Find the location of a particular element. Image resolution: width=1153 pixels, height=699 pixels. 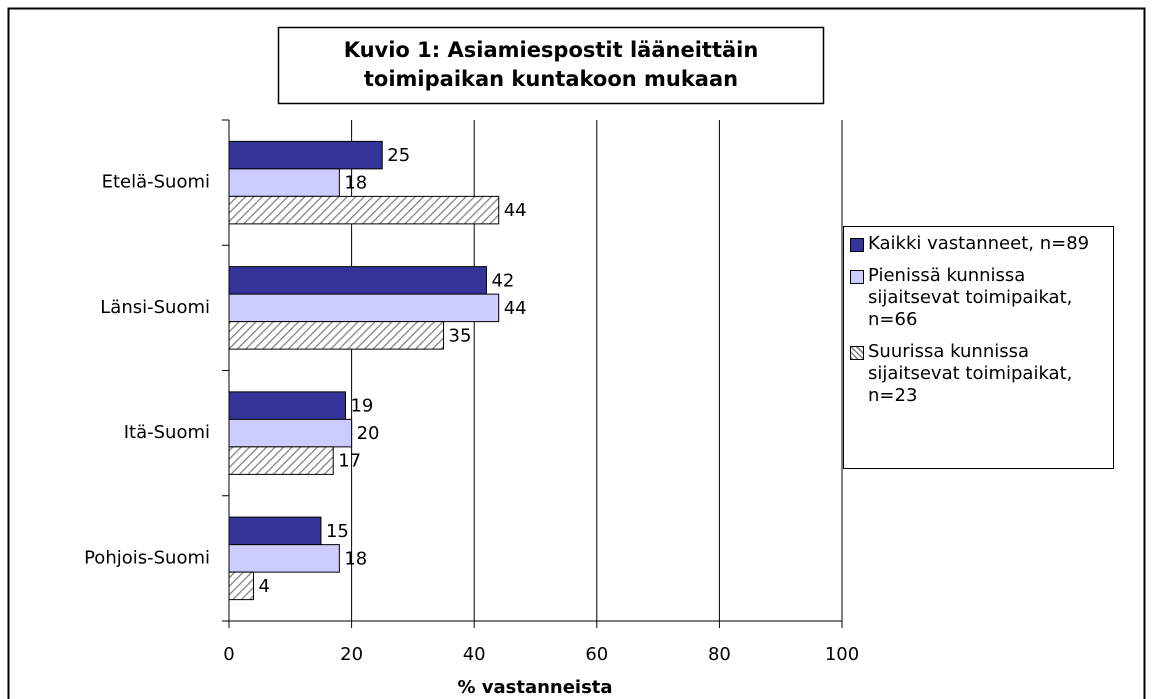

data-label: 15 is located at coordinates (337, 531).